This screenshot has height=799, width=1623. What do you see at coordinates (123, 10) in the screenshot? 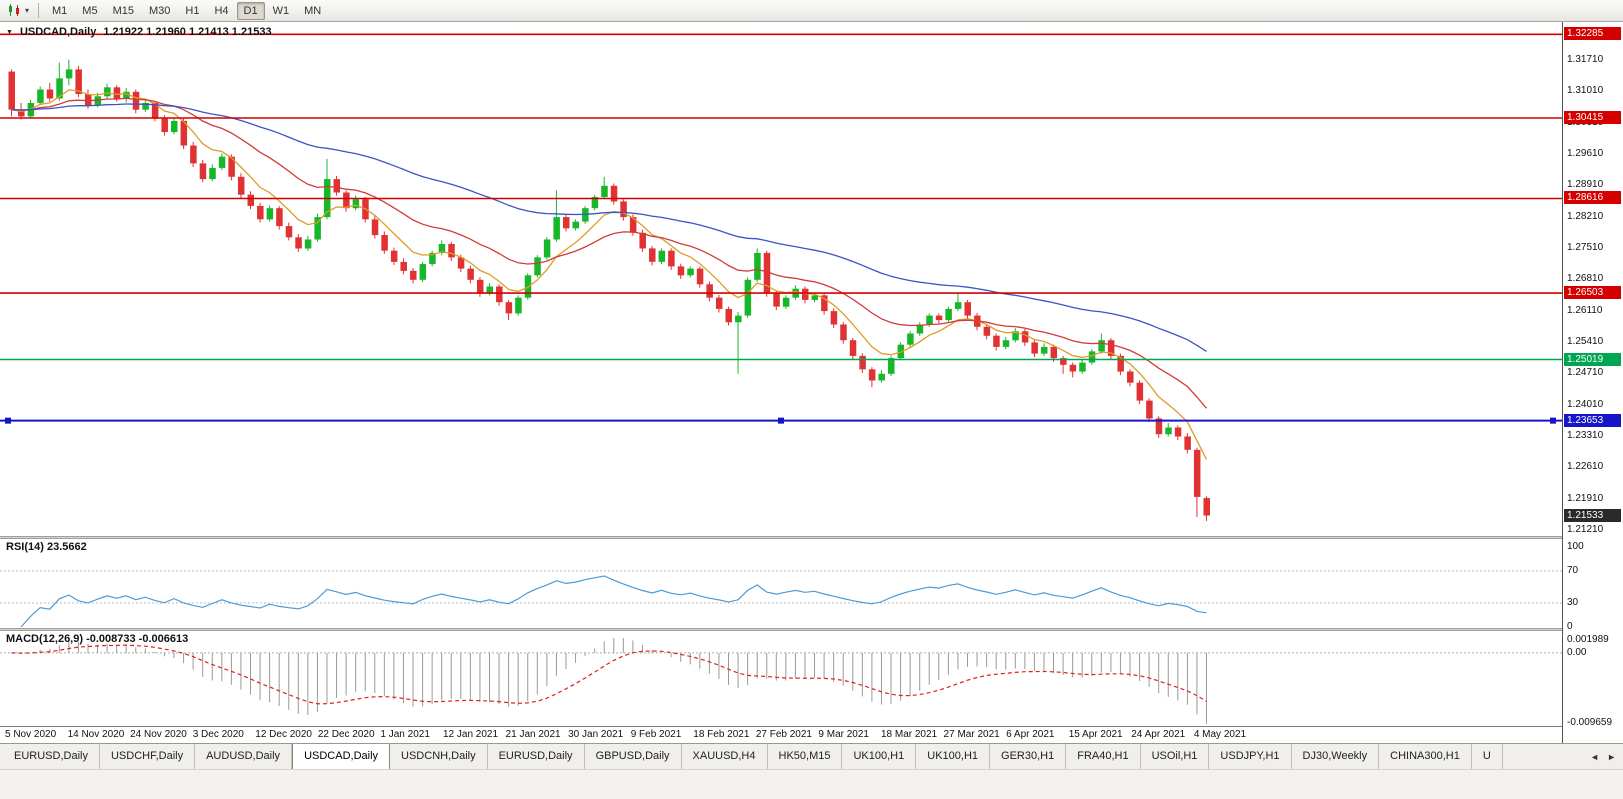
I see `timeframe-button-m15: M15` at bounding box center [123, 10].